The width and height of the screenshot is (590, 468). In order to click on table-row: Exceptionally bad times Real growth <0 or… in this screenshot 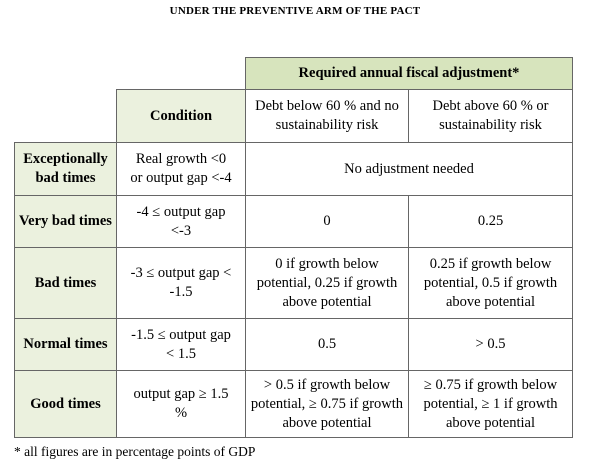, I will do `click(293, 169)`.